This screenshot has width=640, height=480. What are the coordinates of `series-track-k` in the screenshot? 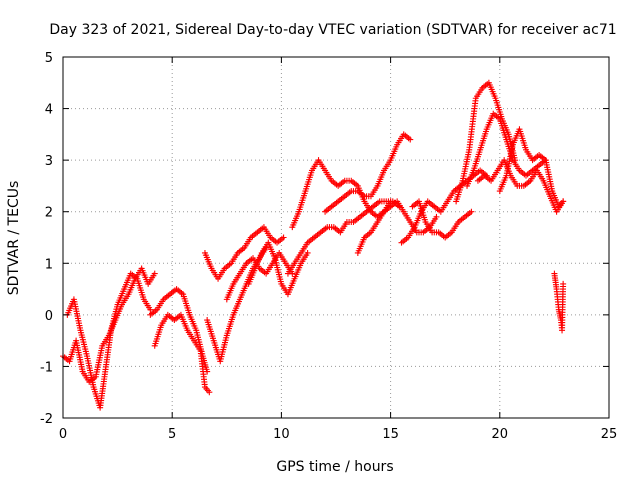 It's located at (368, 173).